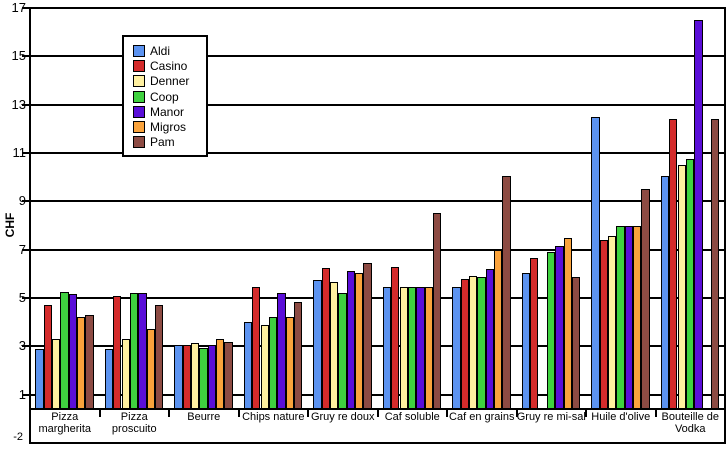 This screenshot has height=453, width=727. I want to click on legend-item: Migros, so click(167, 126).